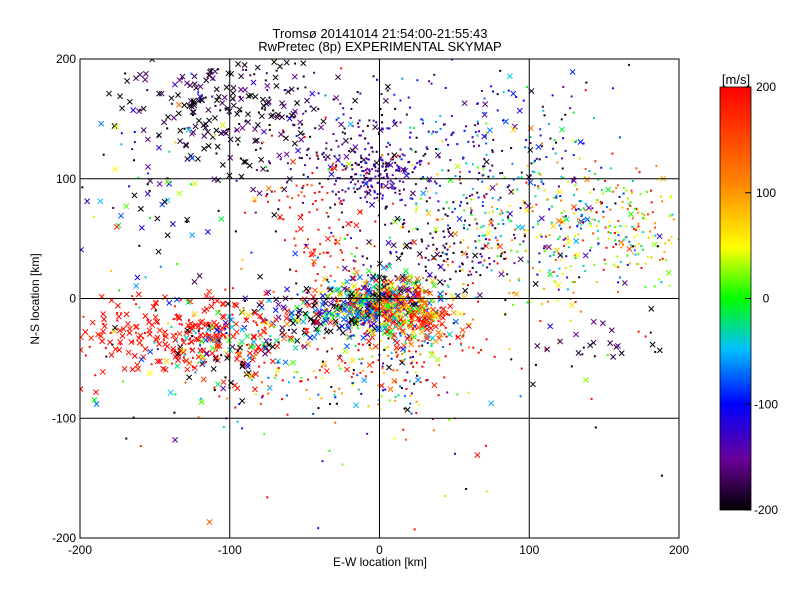 The image size is (800, 600). I want to click on x-tick-label: 0, so click(379, 550).